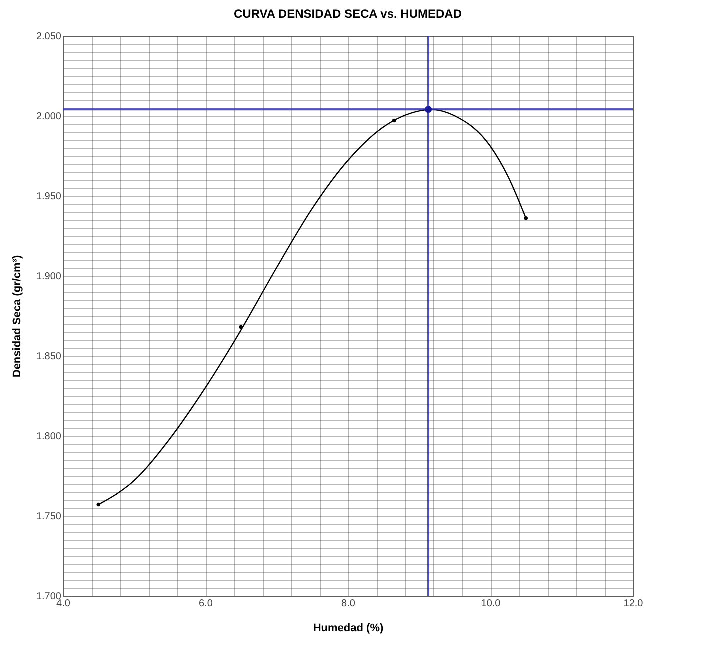 The image size is (714, 647). I want to click on x-axis-title: Humedad (%), so click(348, 628).